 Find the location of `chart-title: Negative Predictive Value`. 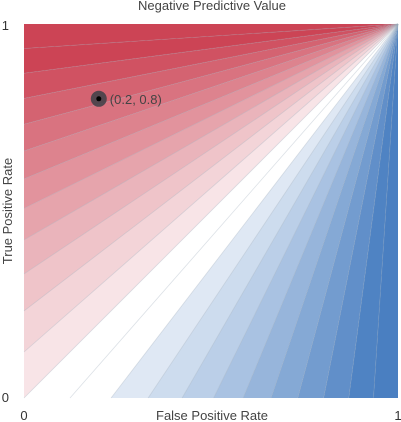

chart-title: Negative Predictive Value is located at coordinates (212, 6).